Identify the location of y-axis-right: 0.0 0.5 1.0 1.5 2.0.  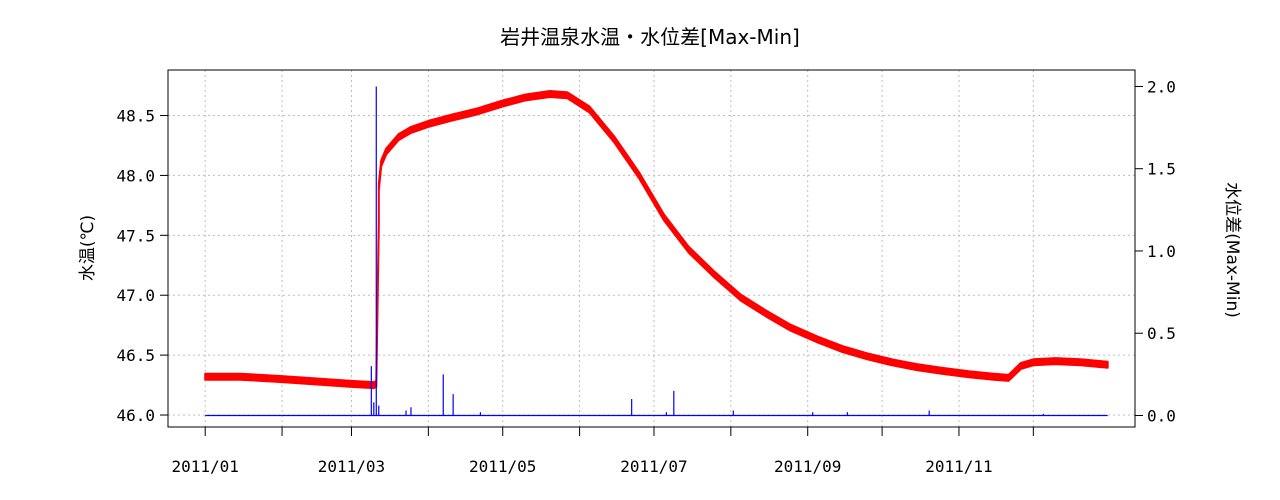
(1155, 251).